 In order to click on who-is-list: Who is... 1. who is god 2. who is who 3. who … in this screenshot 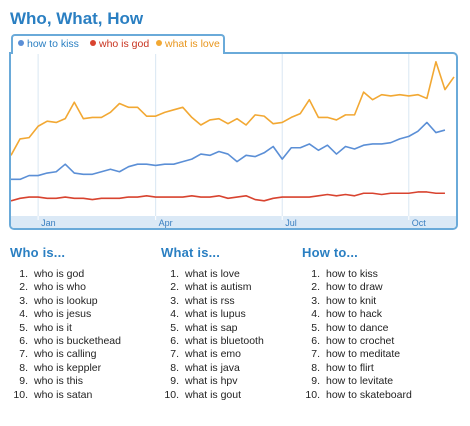, I will do `click(65, 323)`.